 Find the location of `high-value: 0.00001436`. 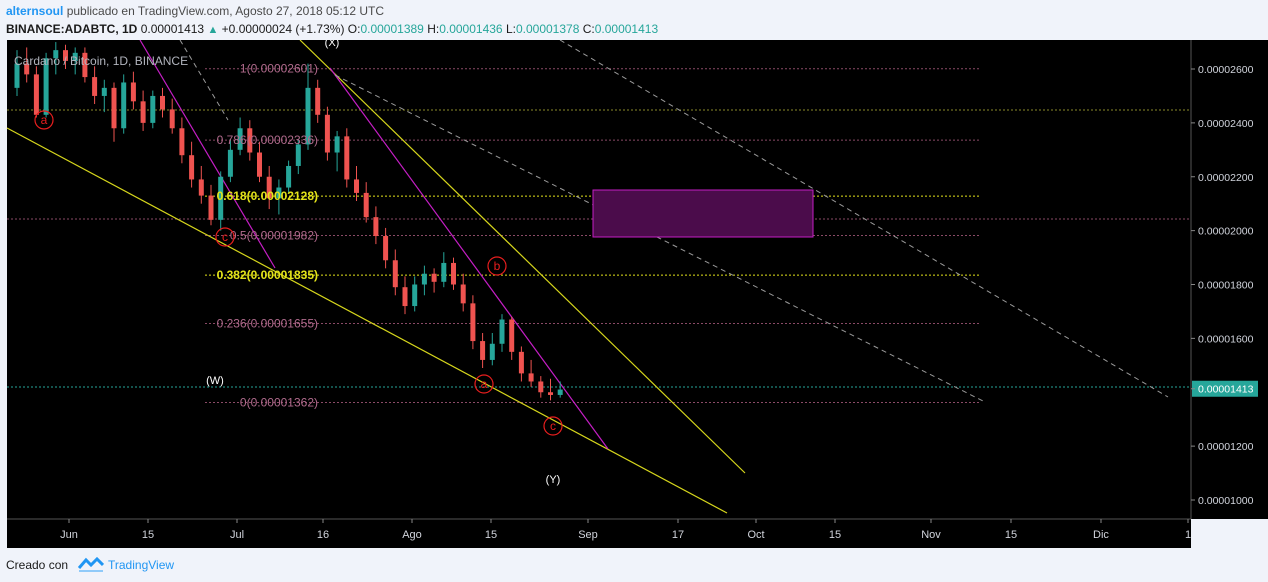

high-value: 0.00001436 is located at coordinates (471, 29).